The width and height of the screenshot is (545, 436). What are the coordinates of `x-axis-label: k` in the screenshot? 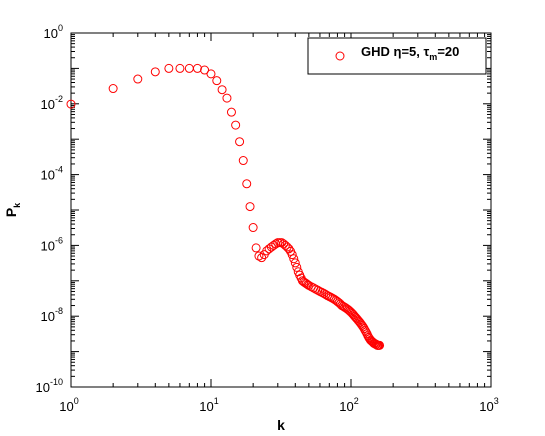 It's located at (281, 425).